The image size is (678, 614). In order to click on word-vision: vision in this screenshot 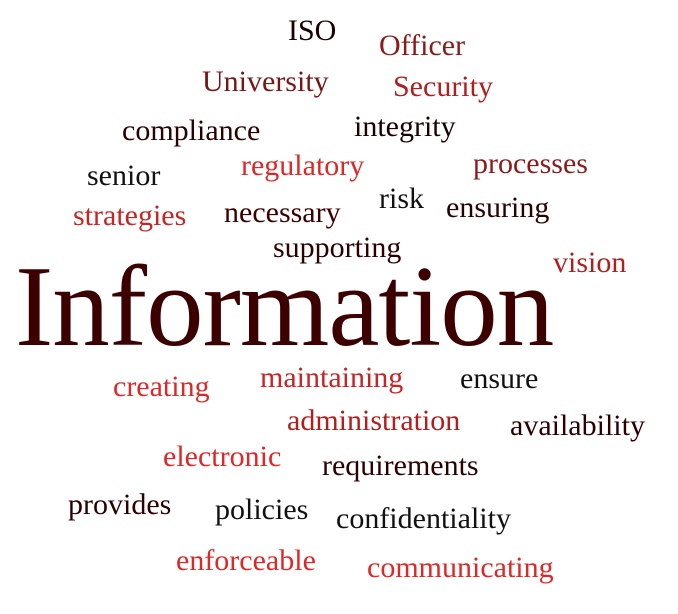, I will do `click(590, 262)`.